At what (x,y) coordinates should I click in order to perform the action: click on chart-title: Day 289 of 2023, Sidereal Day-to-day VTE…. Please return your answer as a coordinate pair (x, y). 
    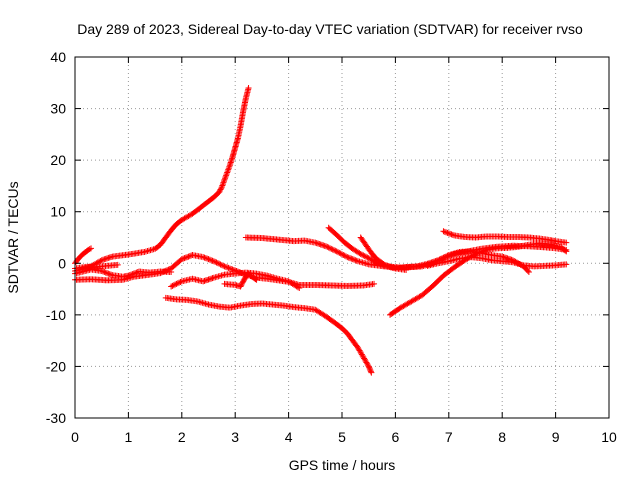
    Looking at the image, I should click on (330, 29).